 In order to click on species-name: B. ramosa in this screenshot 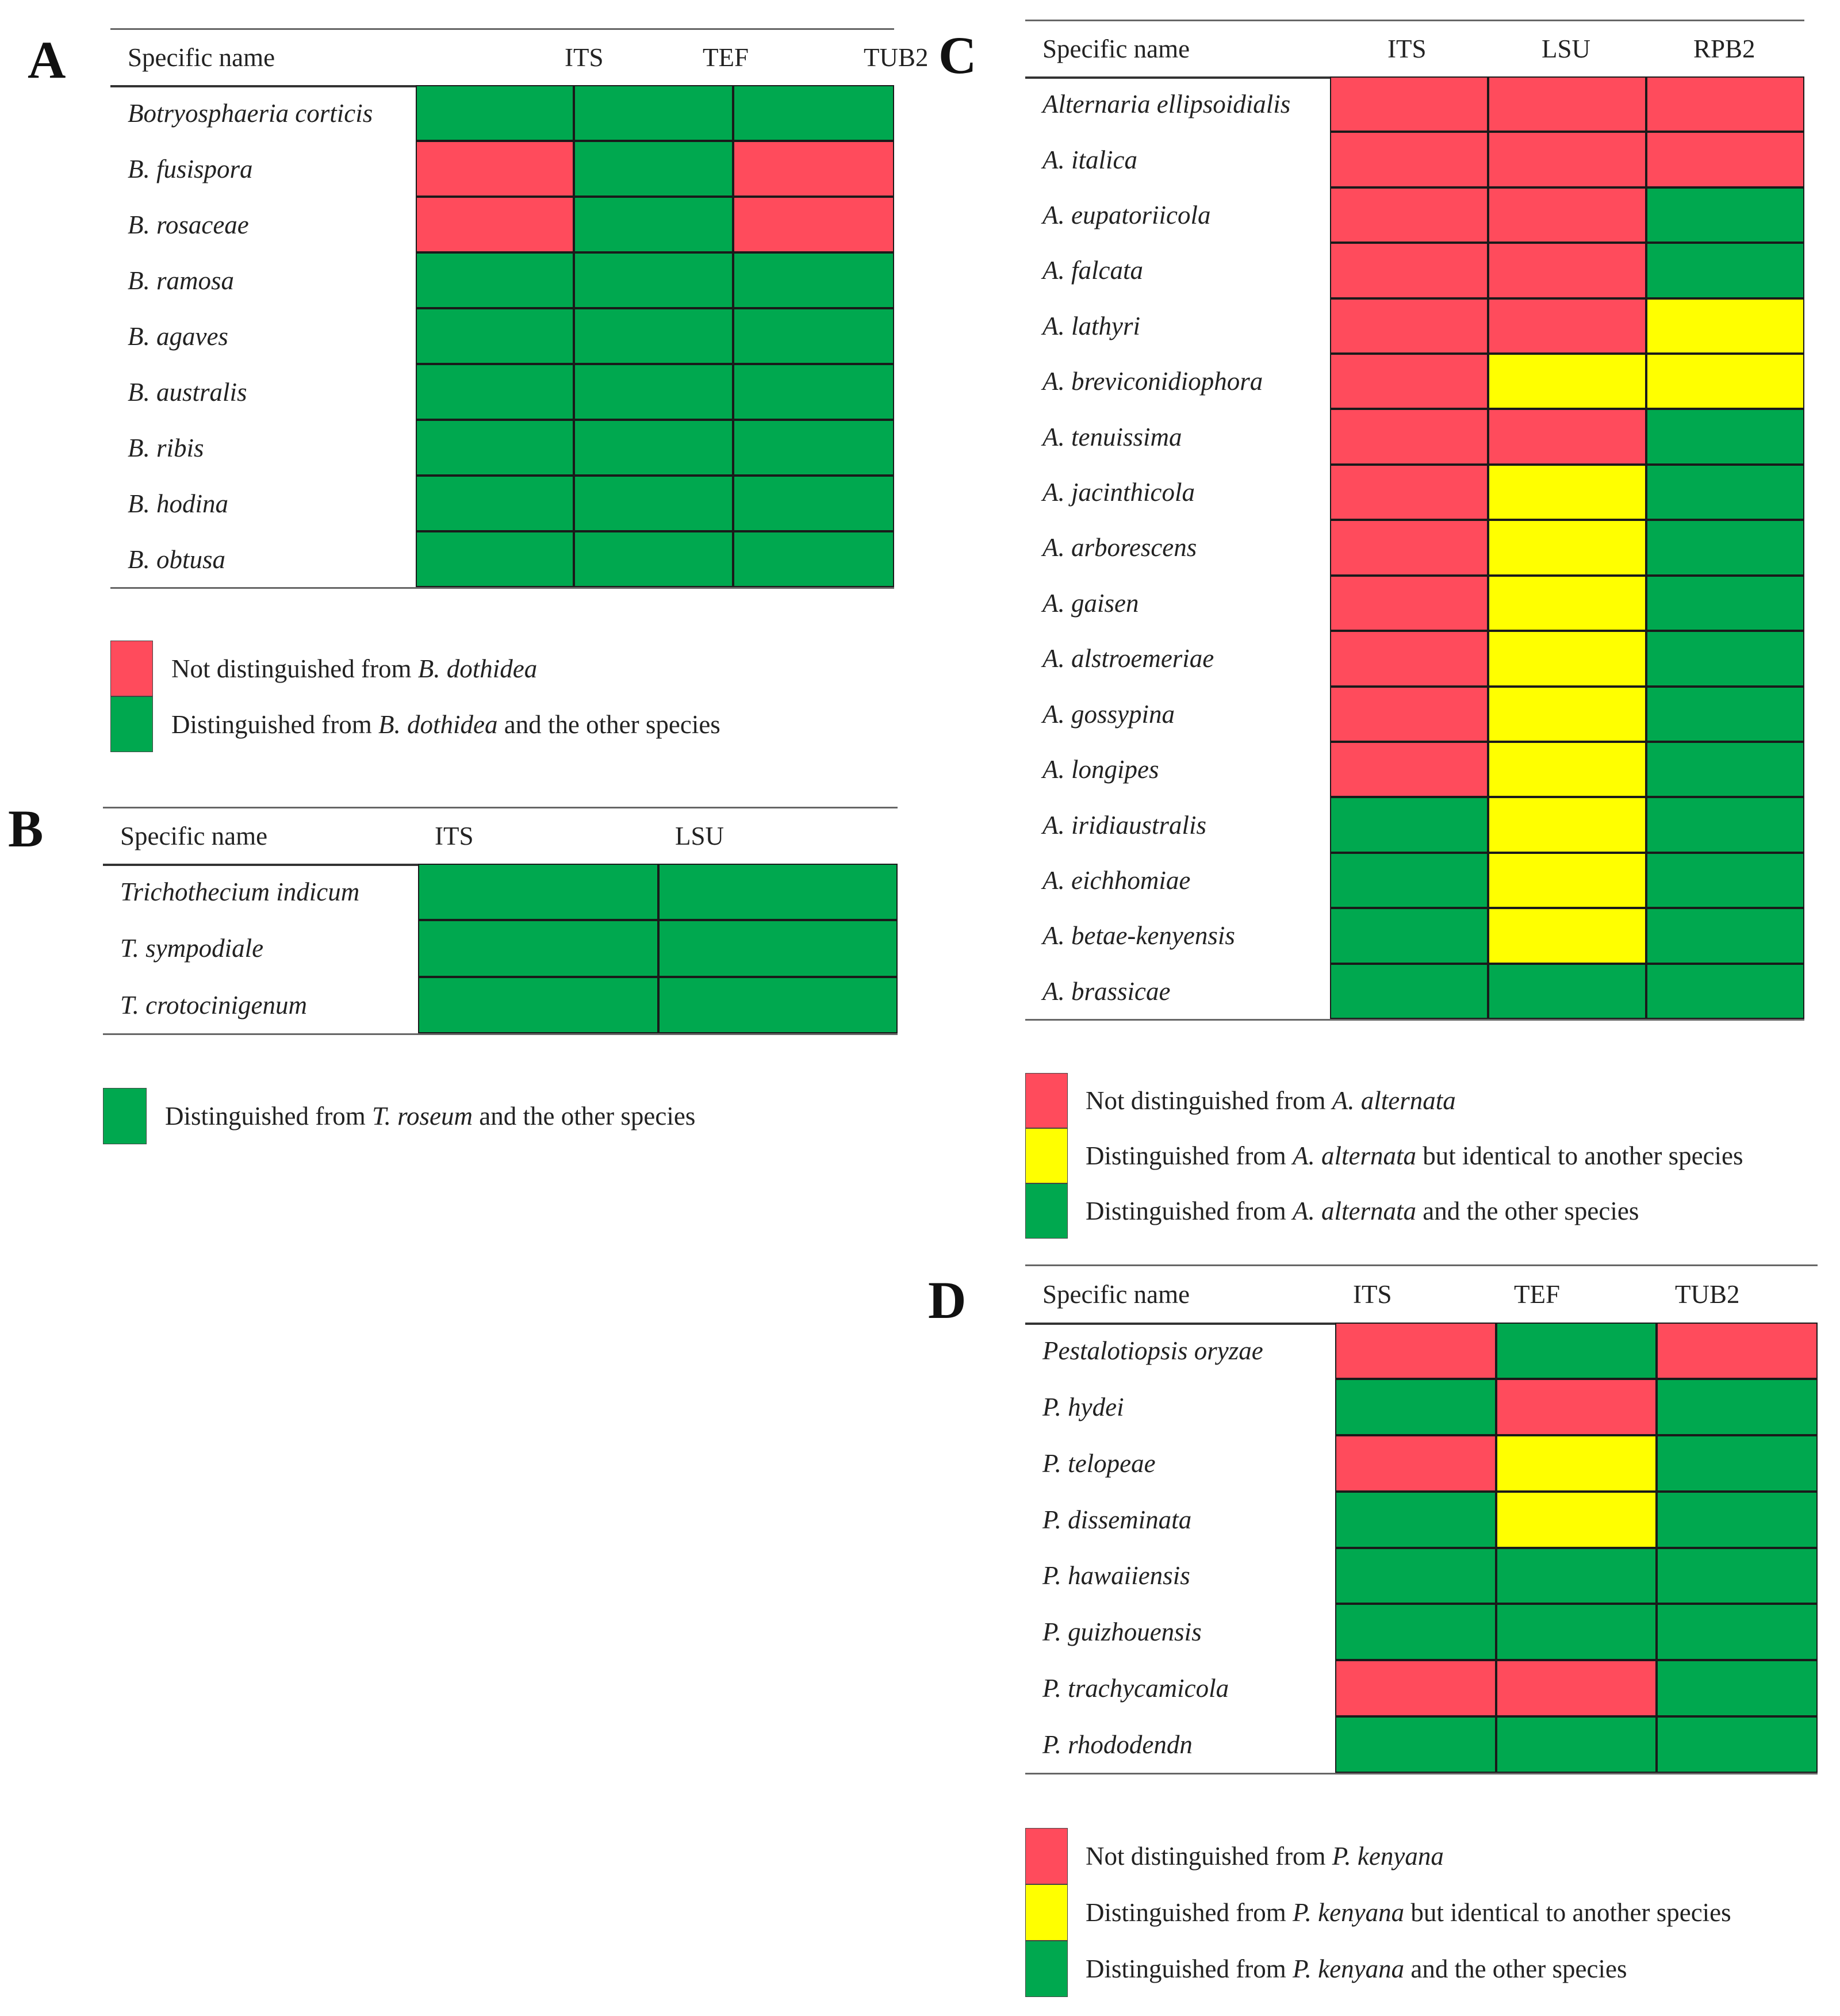, I will do `click(181, 280)`.